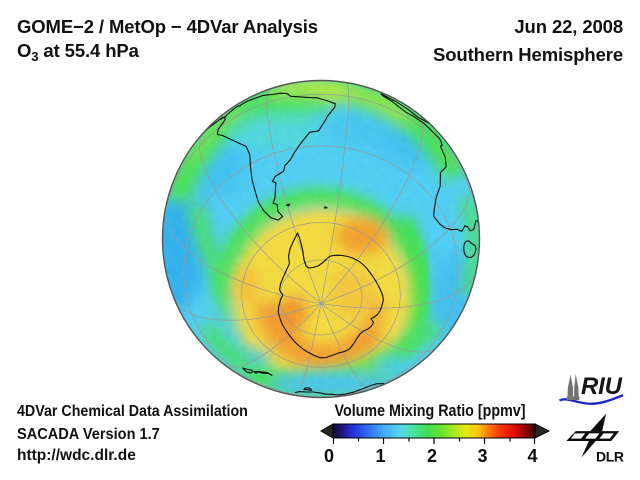 Image resolution: width=640 pixels, height=480 pixels. Describe the element at coordinates (432, 456) in the screenshot. I see `svg-text: 2` at that location.